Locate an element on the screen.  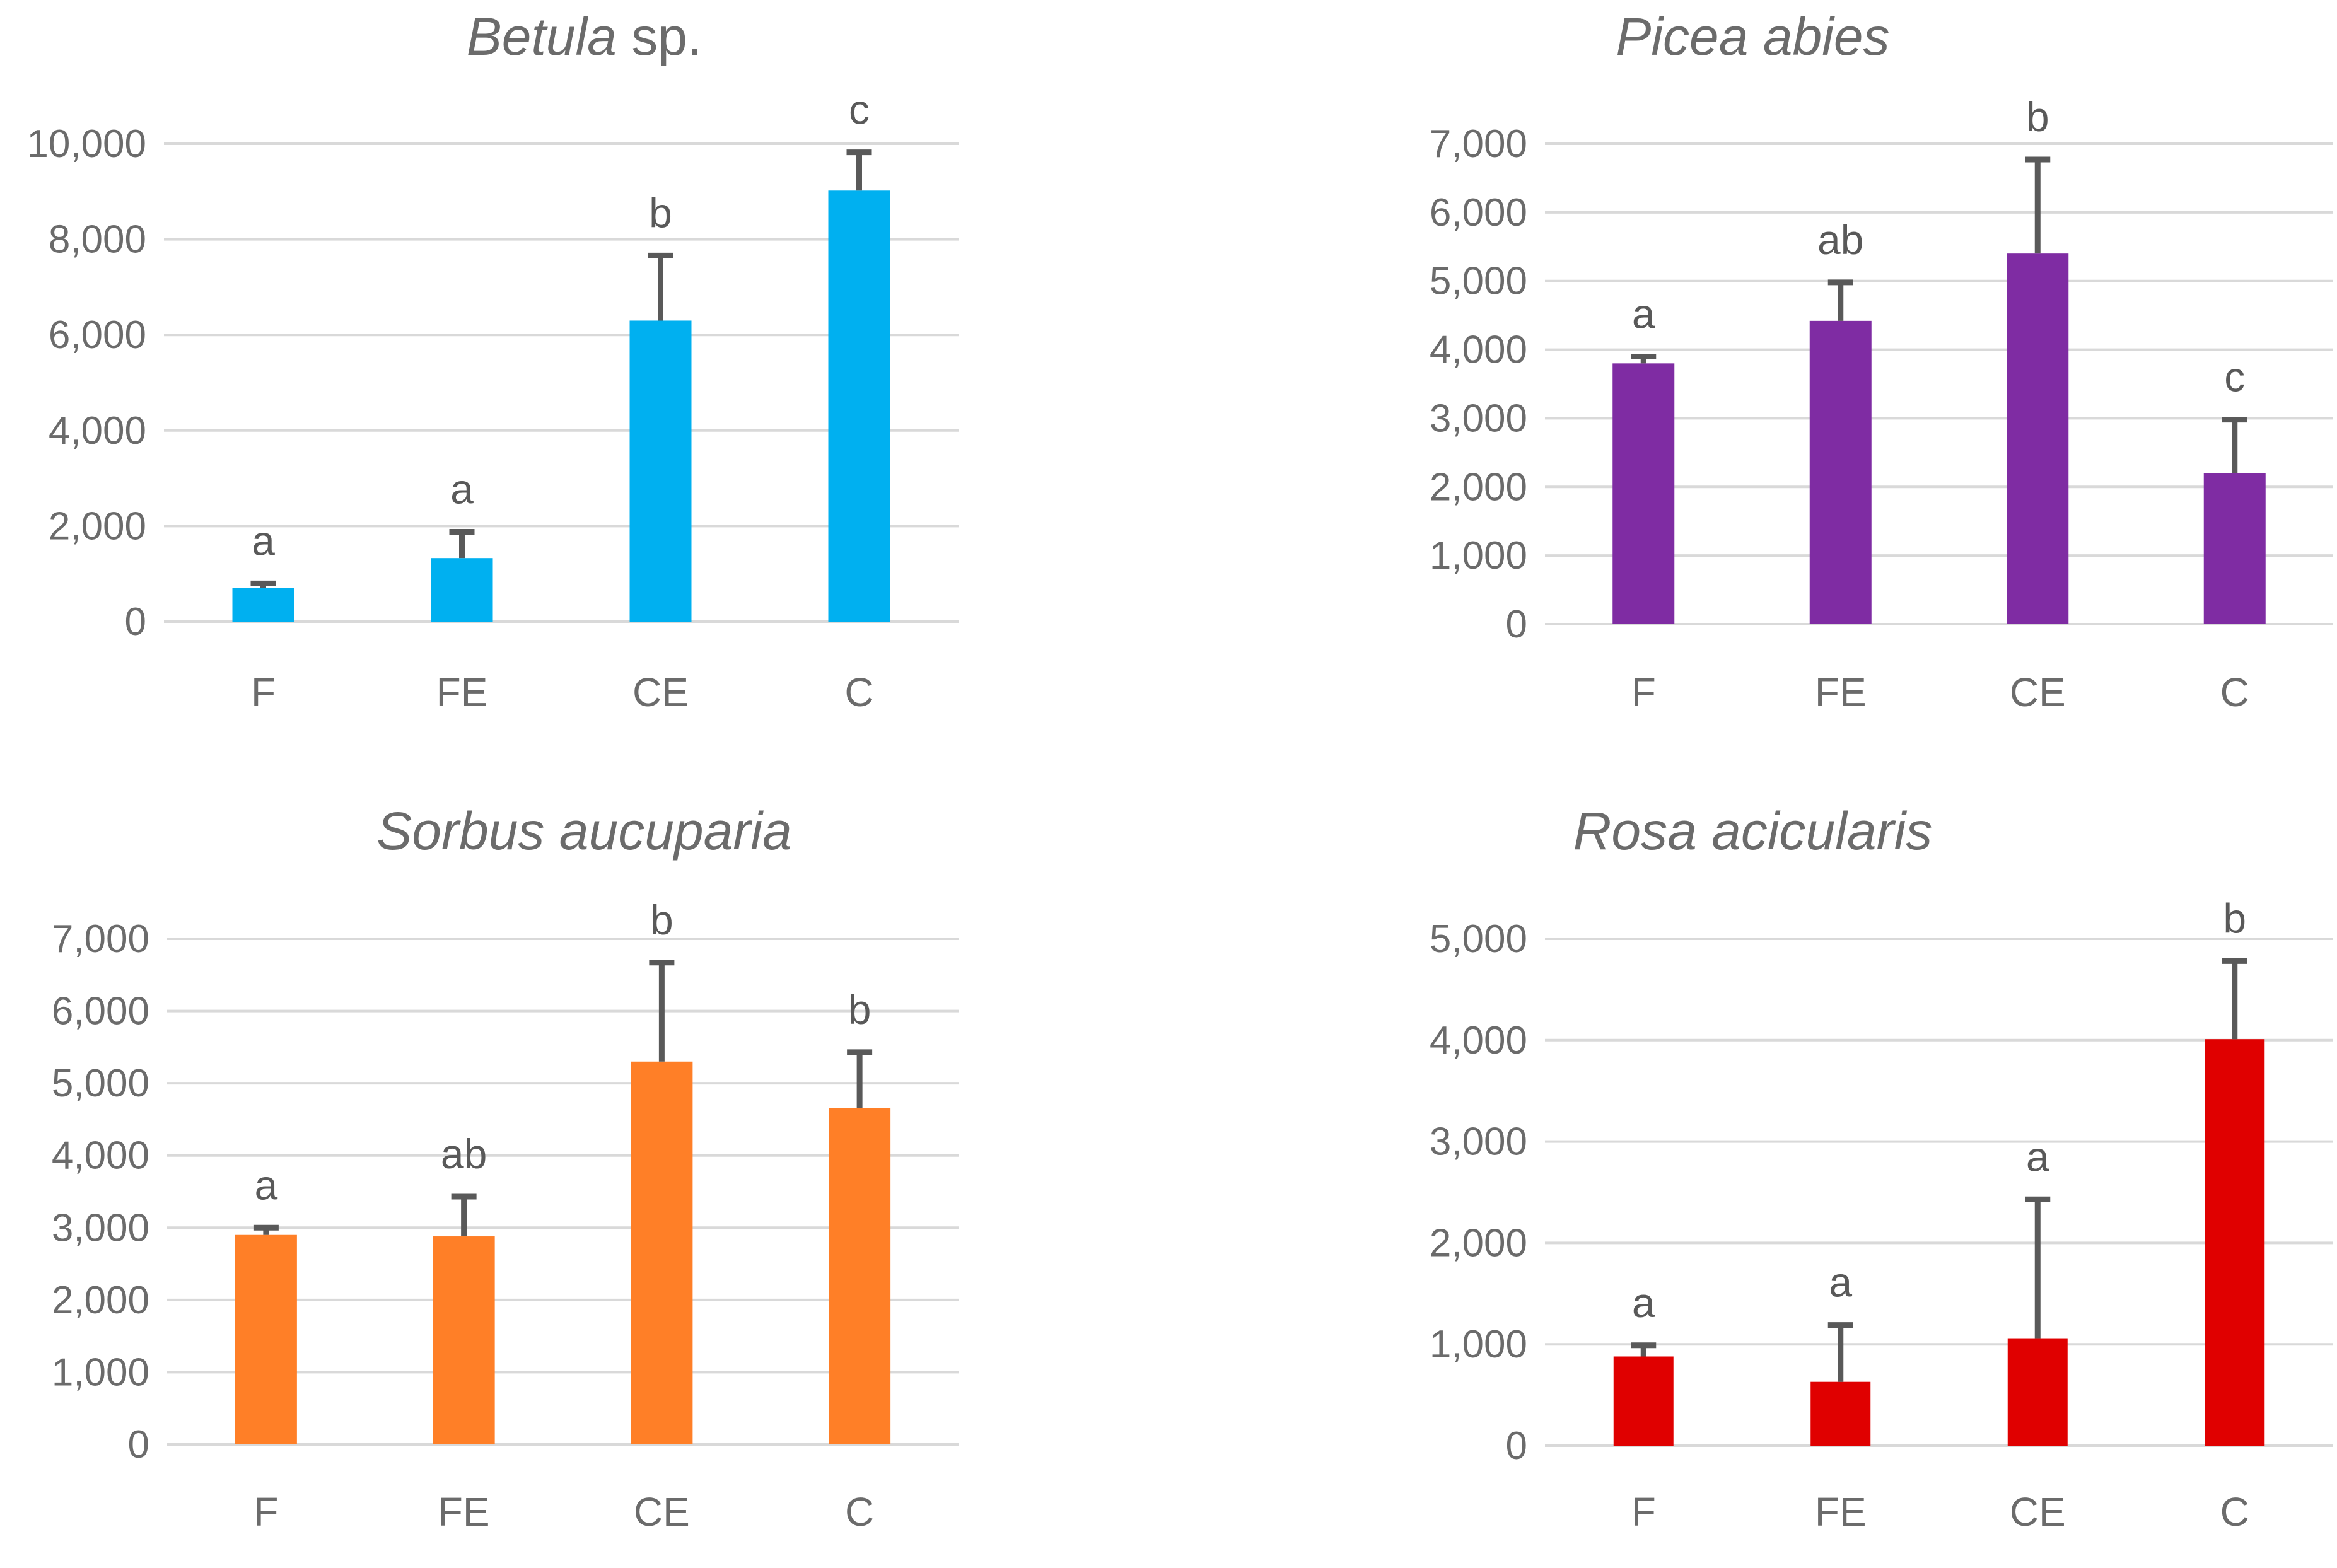
y-tick-label: 10,000 is located at coordinates (86, 144).